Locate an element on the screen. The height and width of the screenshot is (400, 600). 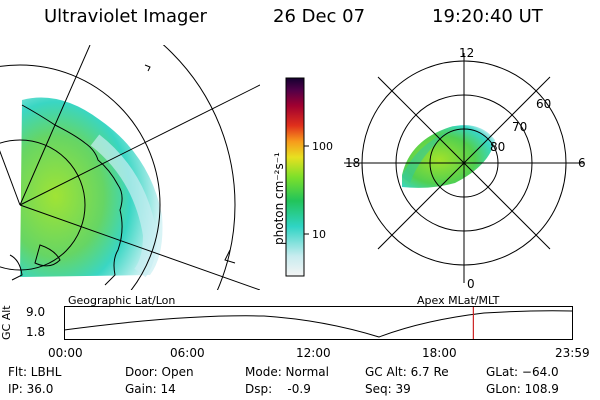
polar-aurora-region is located at coordinates (448, 156).